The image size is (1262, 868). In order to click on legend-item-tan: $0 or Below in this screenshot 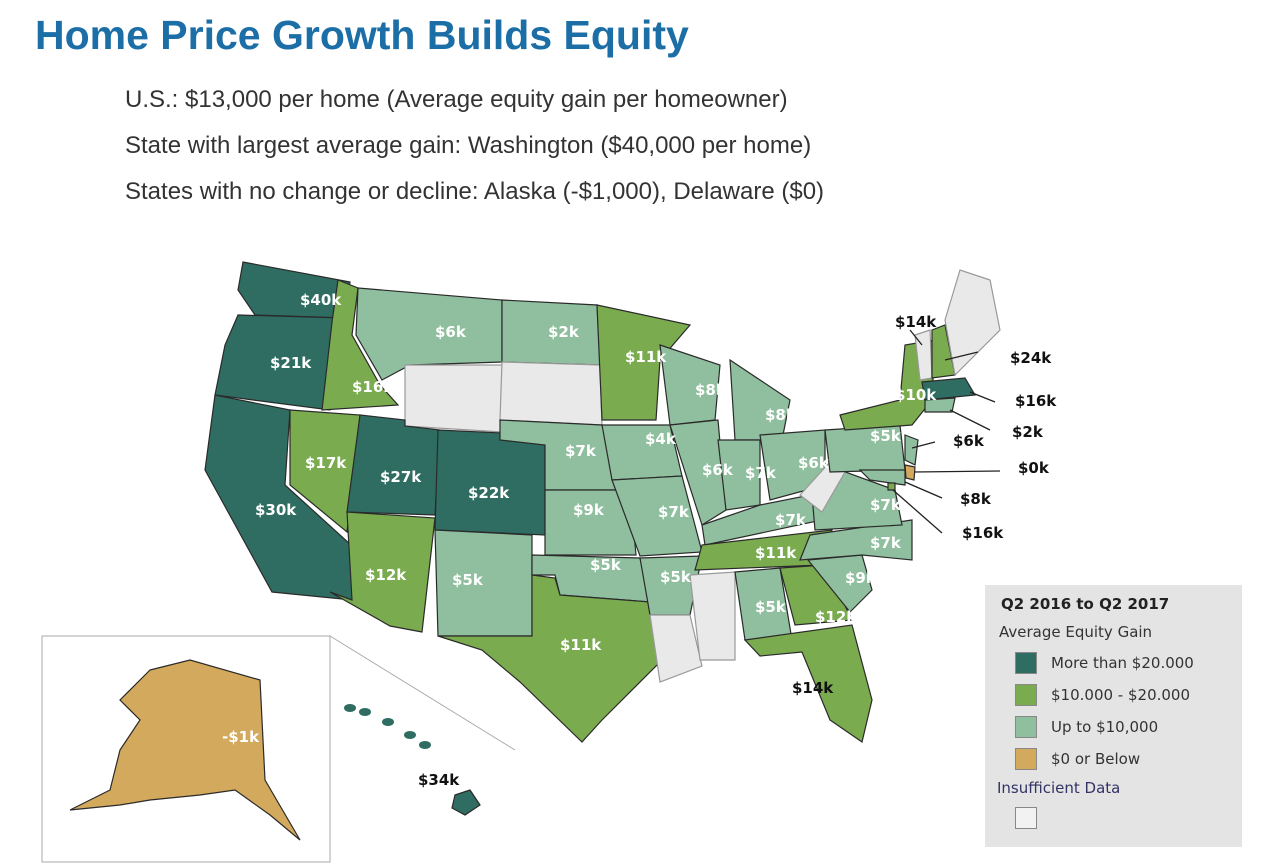, I will do `click(1077, 759)`.